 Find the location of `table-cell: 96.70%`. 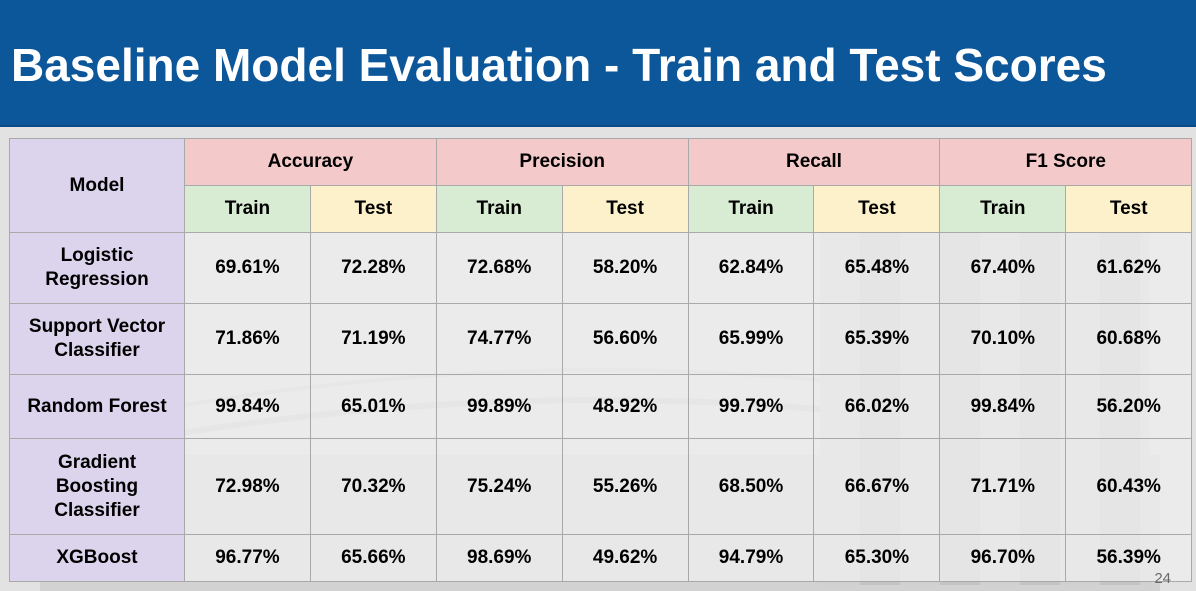

table-cell: 96.70% is located at coordinates (1003, 558).